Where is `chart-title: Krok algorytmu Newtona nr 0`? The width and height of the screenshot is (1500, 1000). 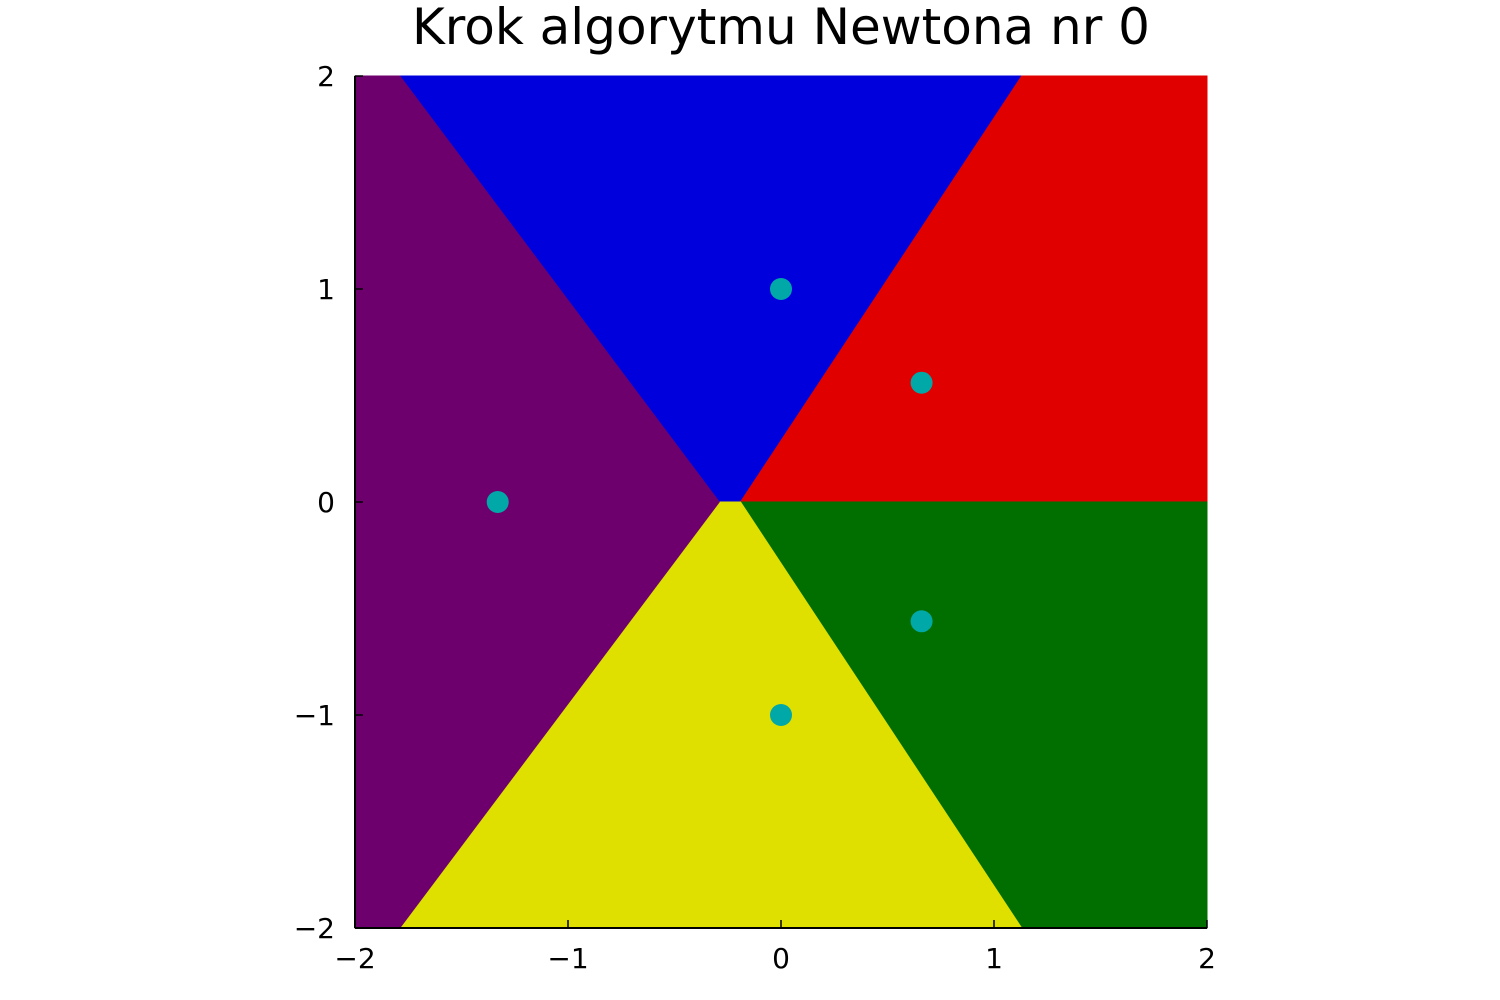 chart-title: Krok algorytmu Newtona nr 0 is located at coordinates (781, 28).